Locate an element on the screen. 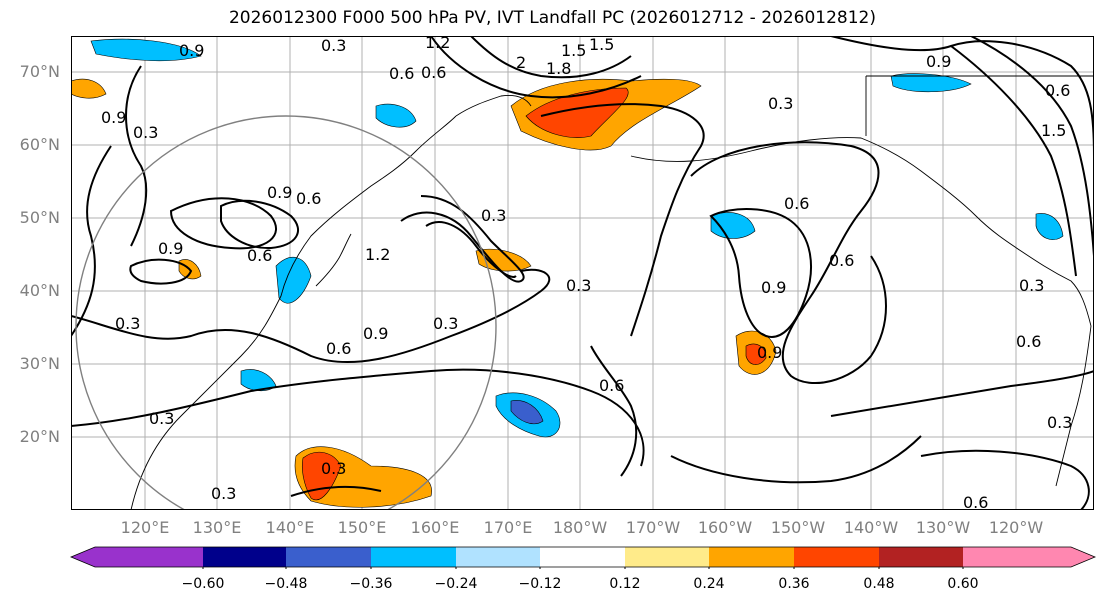  contour-label: 2 is located at coordinates (521, 62).